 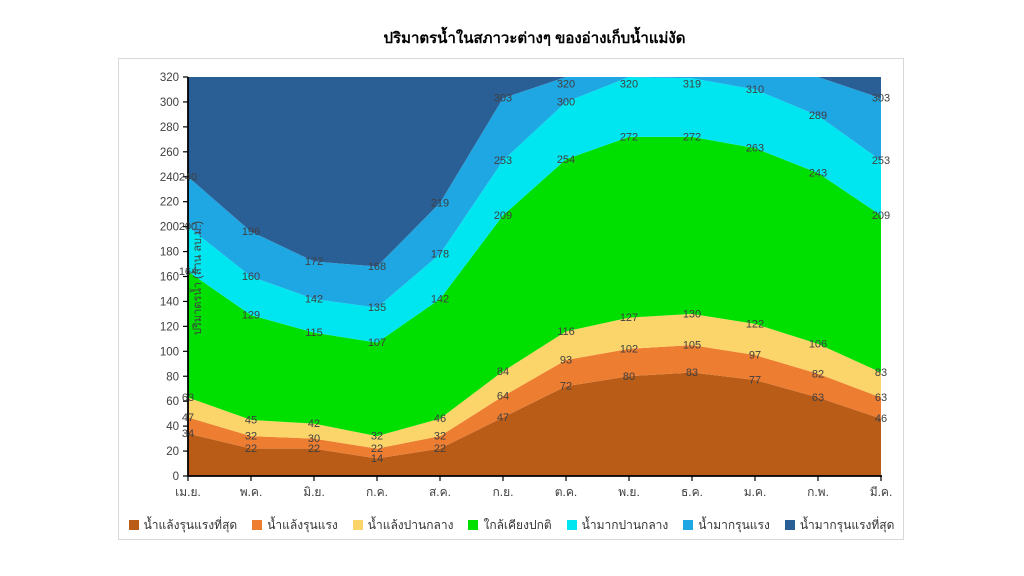 What do you see at coordinates (625, 524) in the screenshot?
I see `legend-label: น้ำมากปานกลาง` at bounding box center [625, 524].